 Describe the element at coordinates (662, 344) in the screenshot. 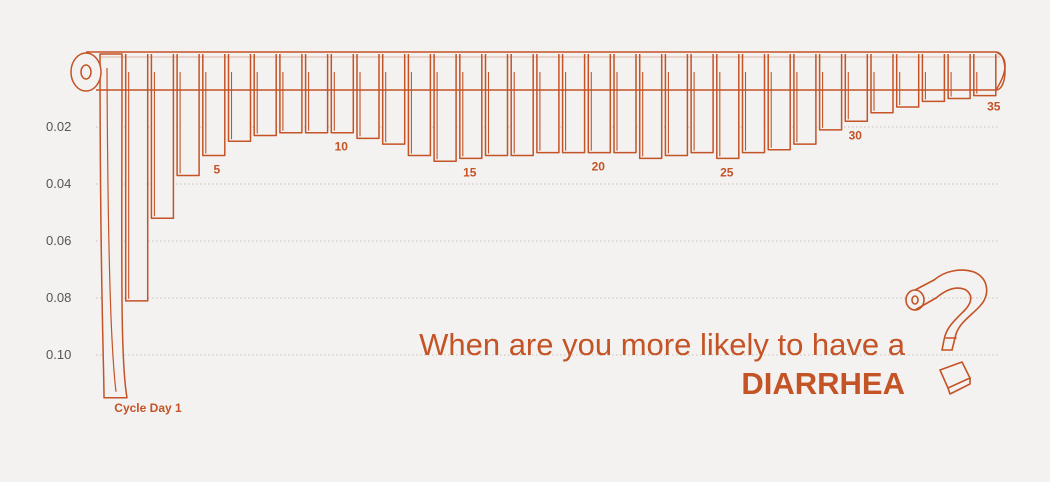

I see `headline-line-1: When are you more likely to have a` at that location.